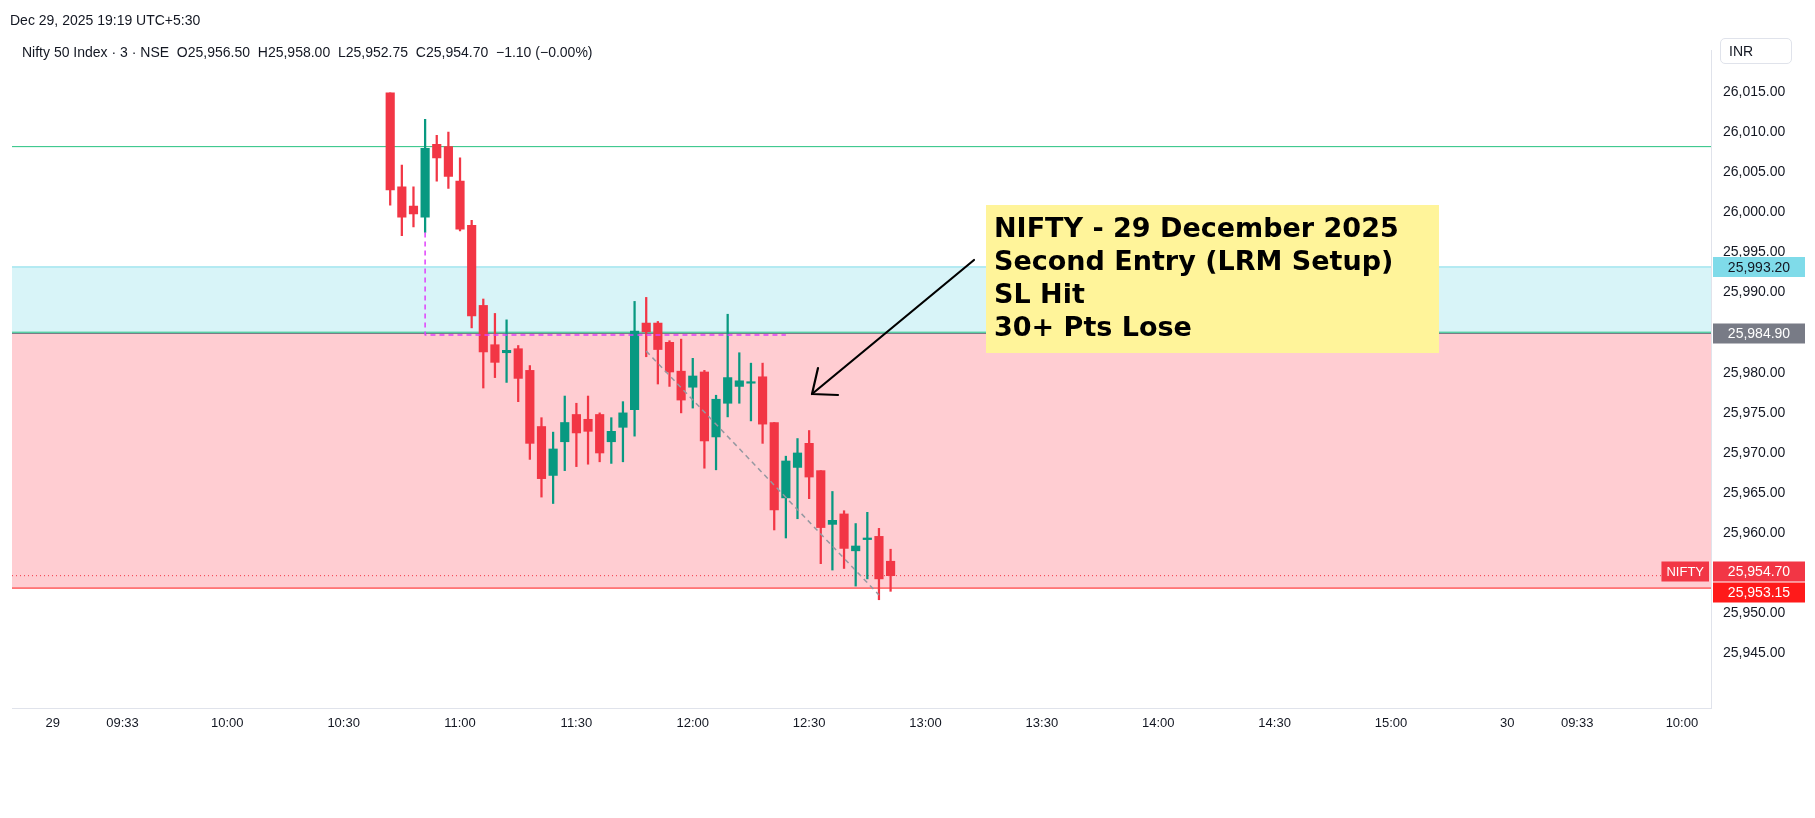 This screenshot has height=818, width=1815. I want to click on y-tick-label: 25,975.00, so click(1754, 411).